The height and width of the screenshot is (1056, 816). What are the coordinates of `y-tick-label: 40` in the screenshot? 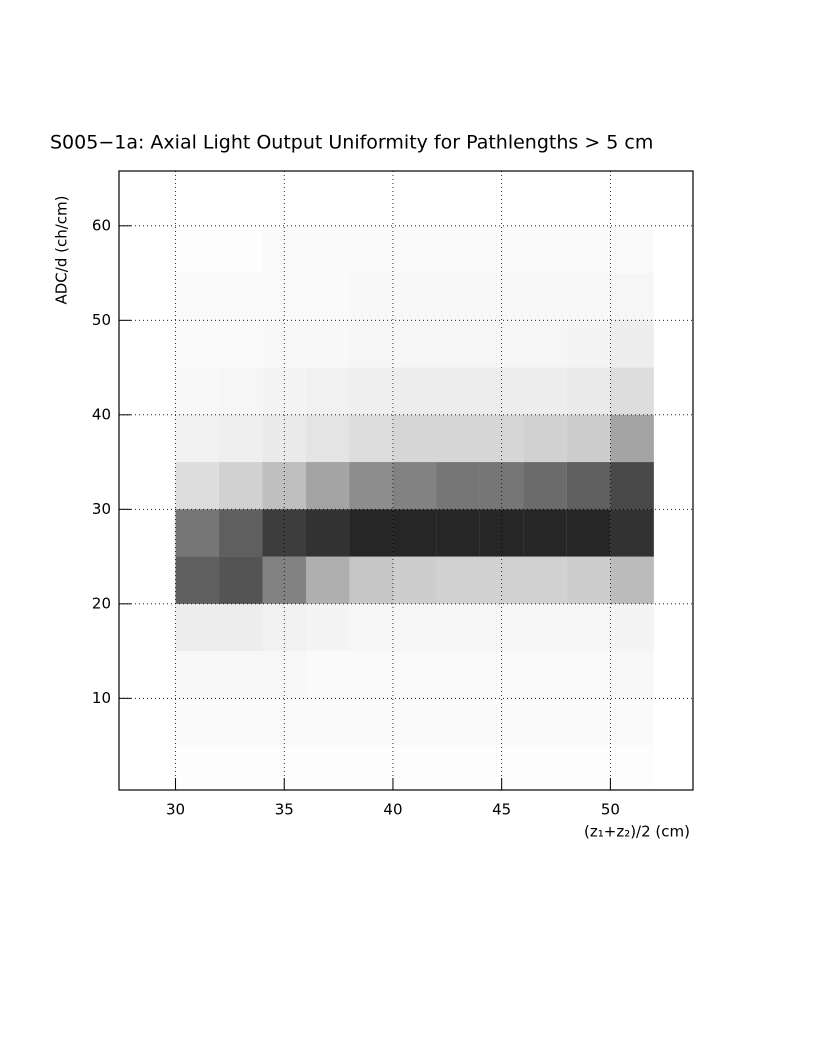 It's located at (101, 414).